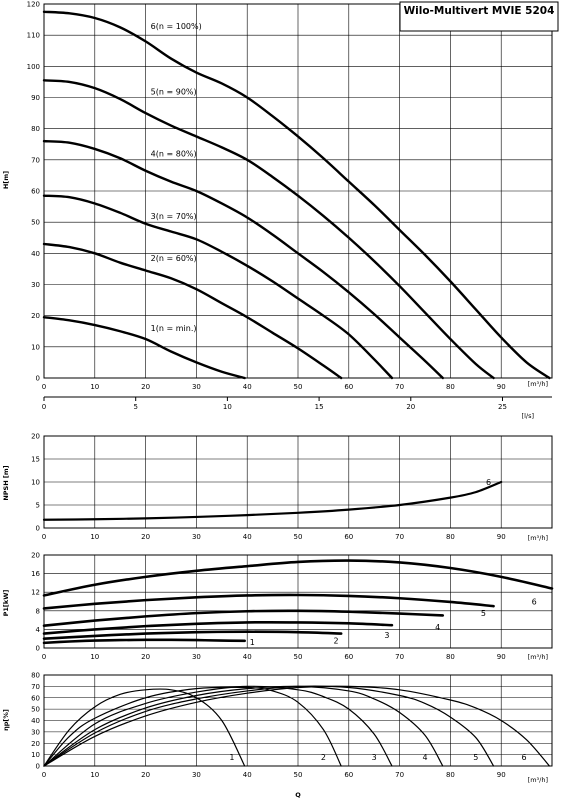 The image size is (561, 800). What do you see at coordinates (336, 641) in the screenshot?
I see `power-curve-label-2: 2` at bounding box center [336, 641].